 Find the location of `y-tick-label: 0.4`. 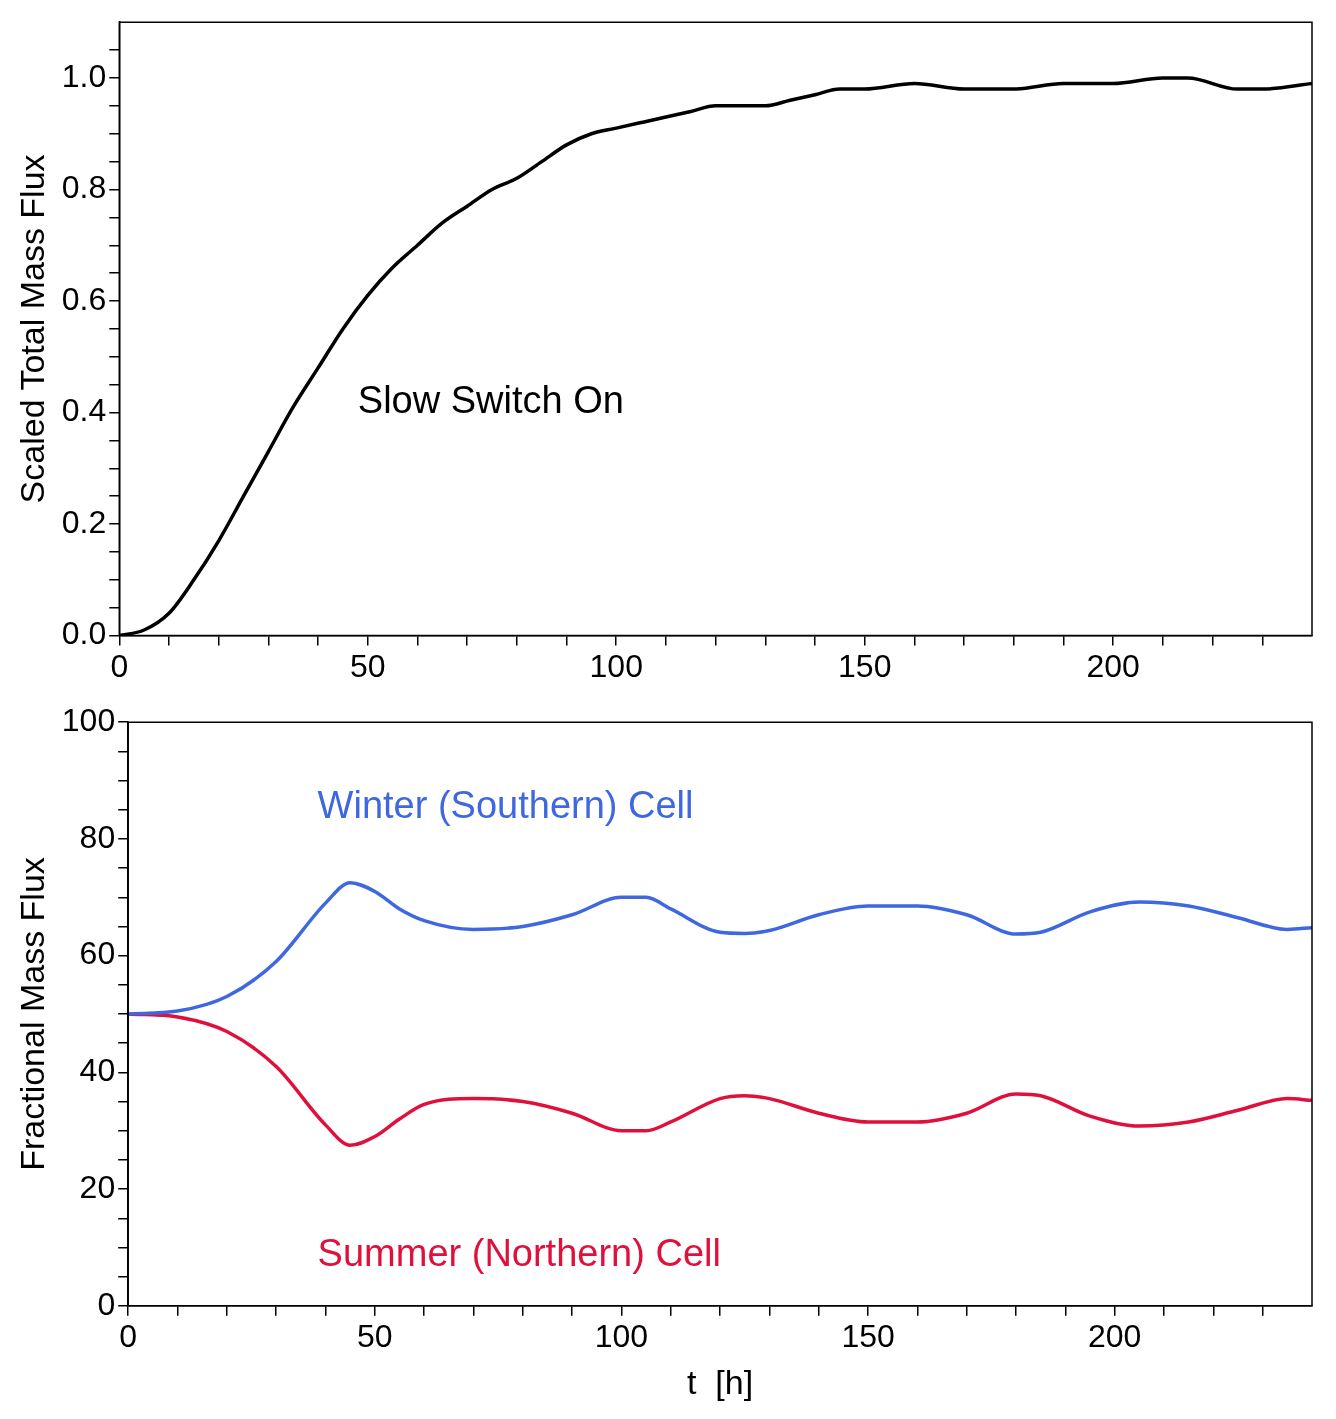

y-tick-label: 0.4 is located at coordinates (84, 410).